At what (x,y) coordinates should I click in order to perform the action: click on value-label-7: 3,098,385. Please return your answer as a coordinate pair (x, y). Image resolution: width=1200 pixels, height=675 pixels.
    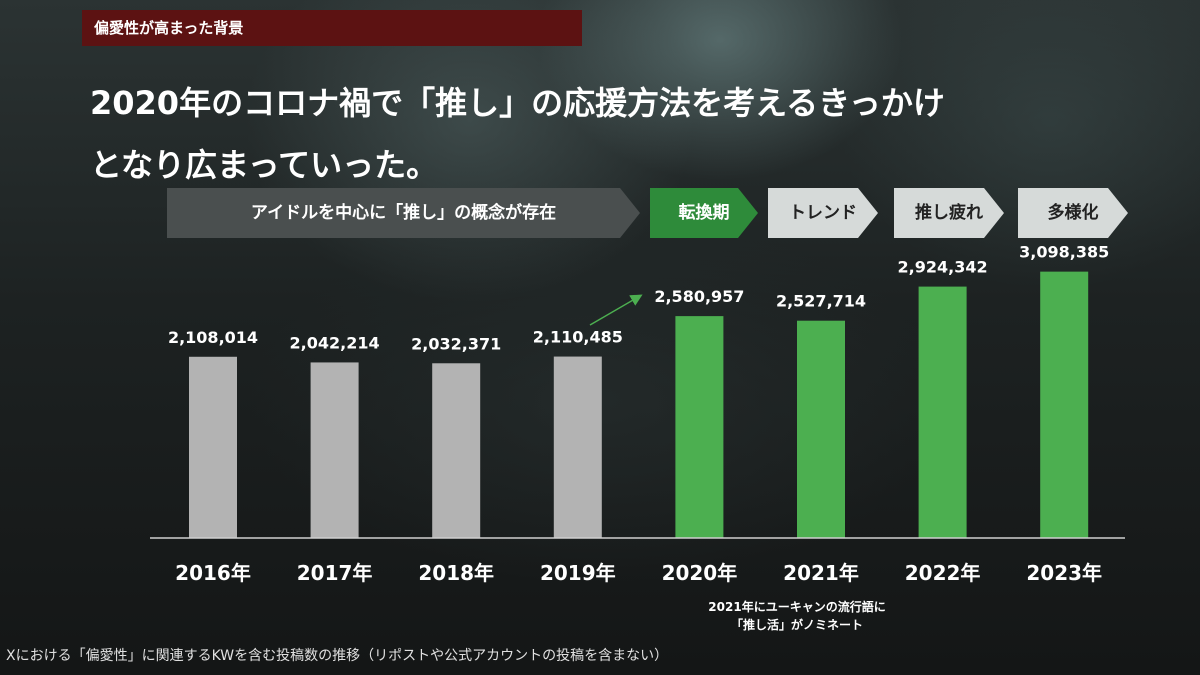
    Looking at the image, I should click on (1064, 252).